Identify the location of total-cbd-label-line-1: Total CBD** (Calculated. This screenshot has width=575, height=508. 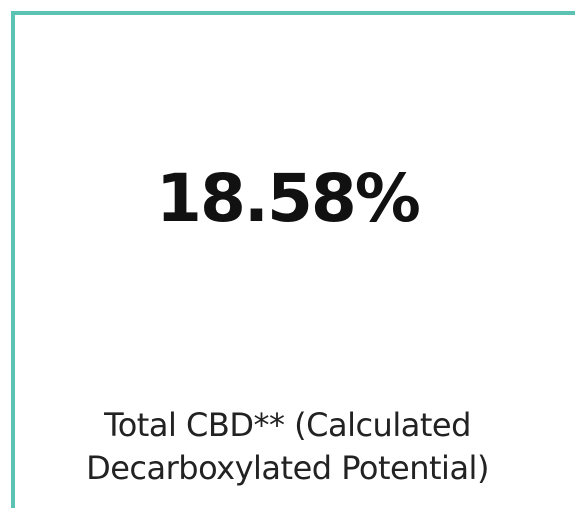
(287, 425).